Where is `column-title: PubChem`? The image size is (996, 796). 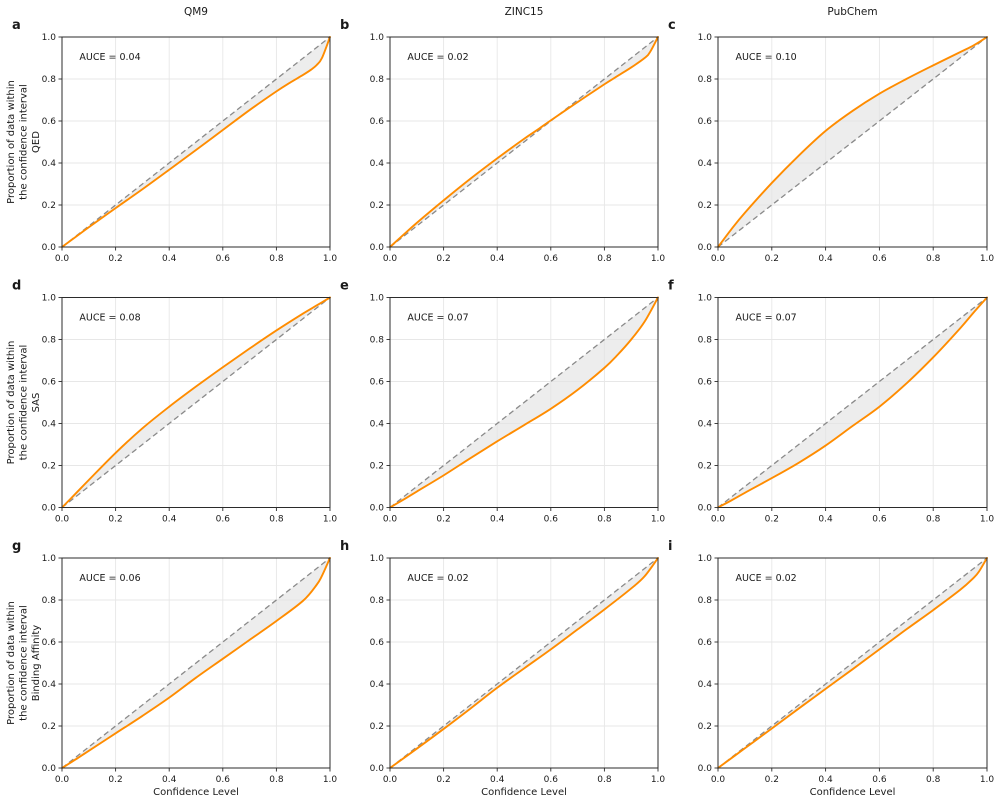
column-title: PubChem is located at coordinates (852, 12).